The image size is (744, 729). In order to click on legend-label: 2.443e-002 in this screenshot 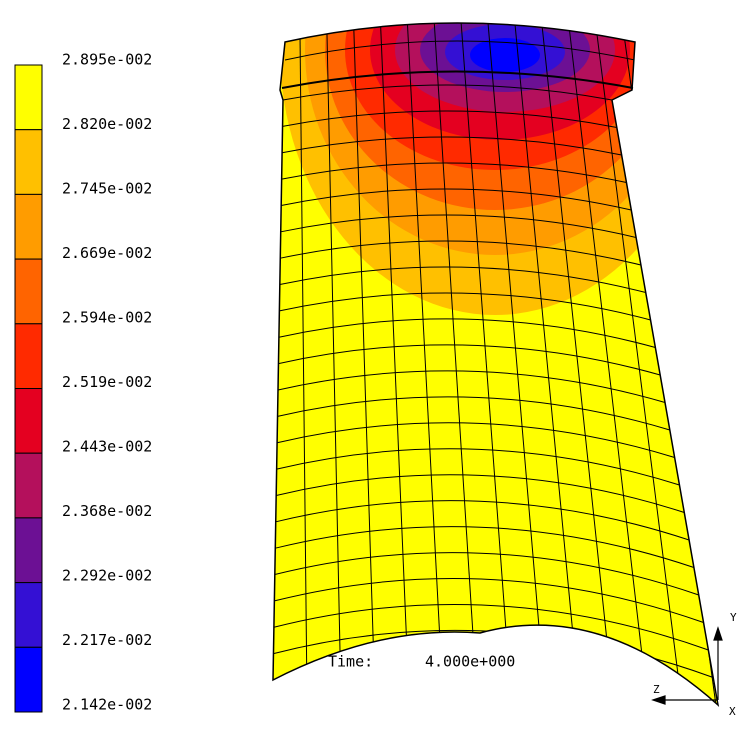, I will do `click(107, 447)`.